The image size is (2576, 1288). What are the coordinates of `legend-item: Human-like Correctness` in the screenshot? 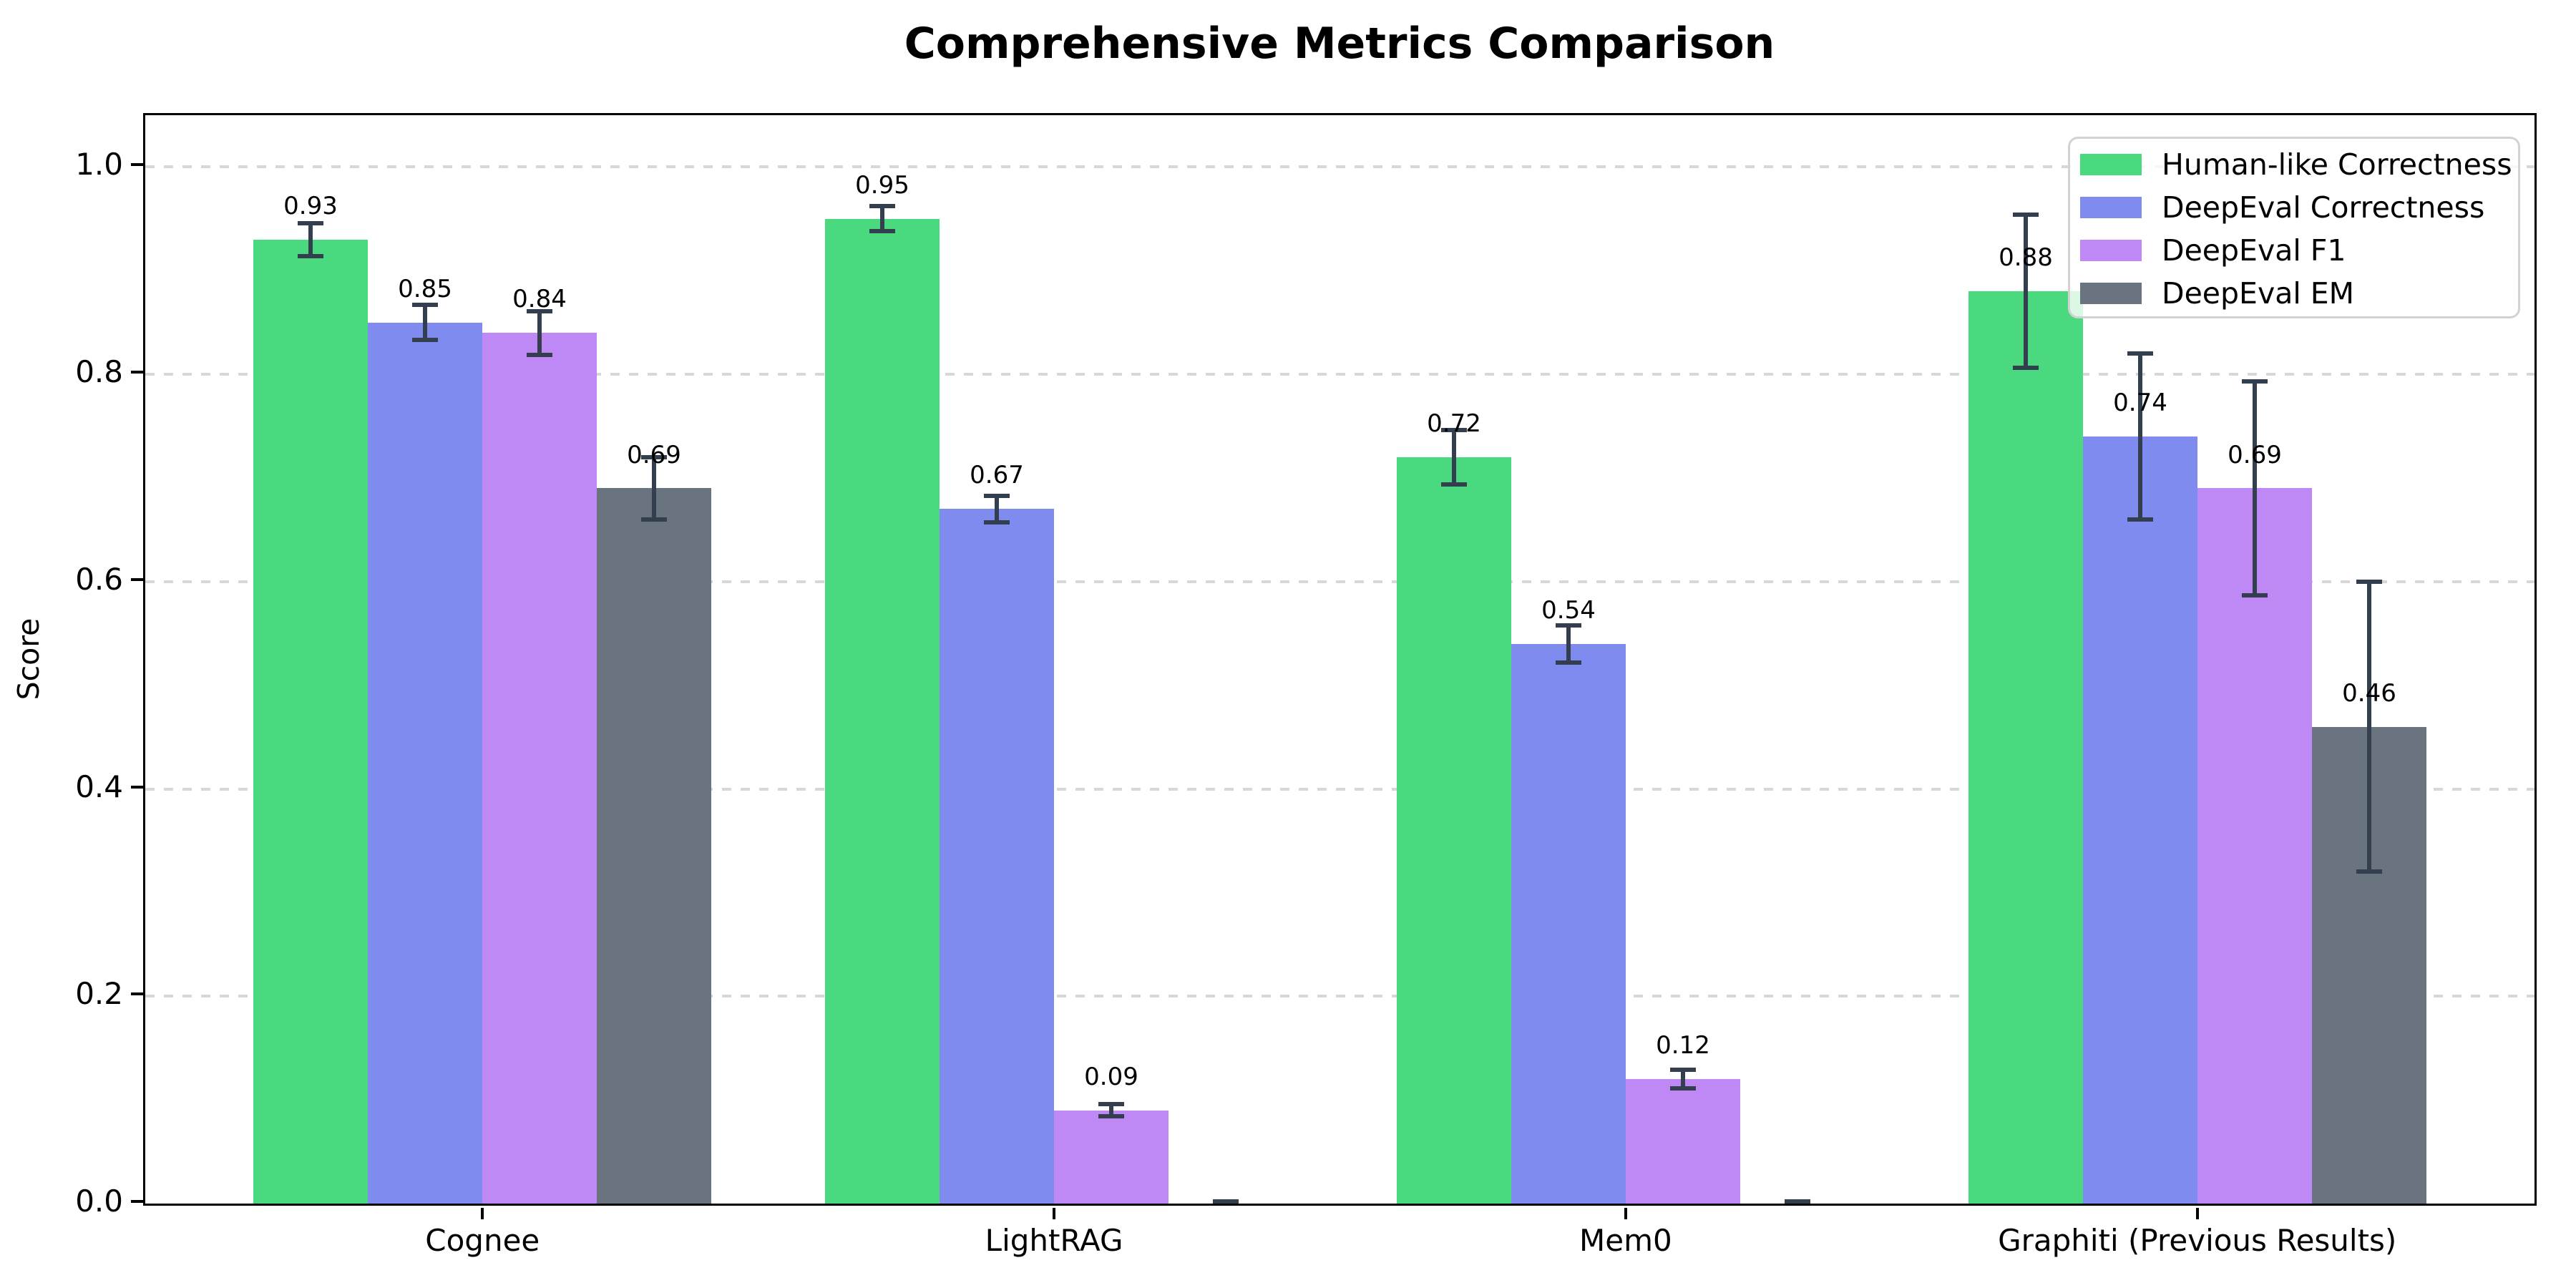 It's located at (2299, 164).